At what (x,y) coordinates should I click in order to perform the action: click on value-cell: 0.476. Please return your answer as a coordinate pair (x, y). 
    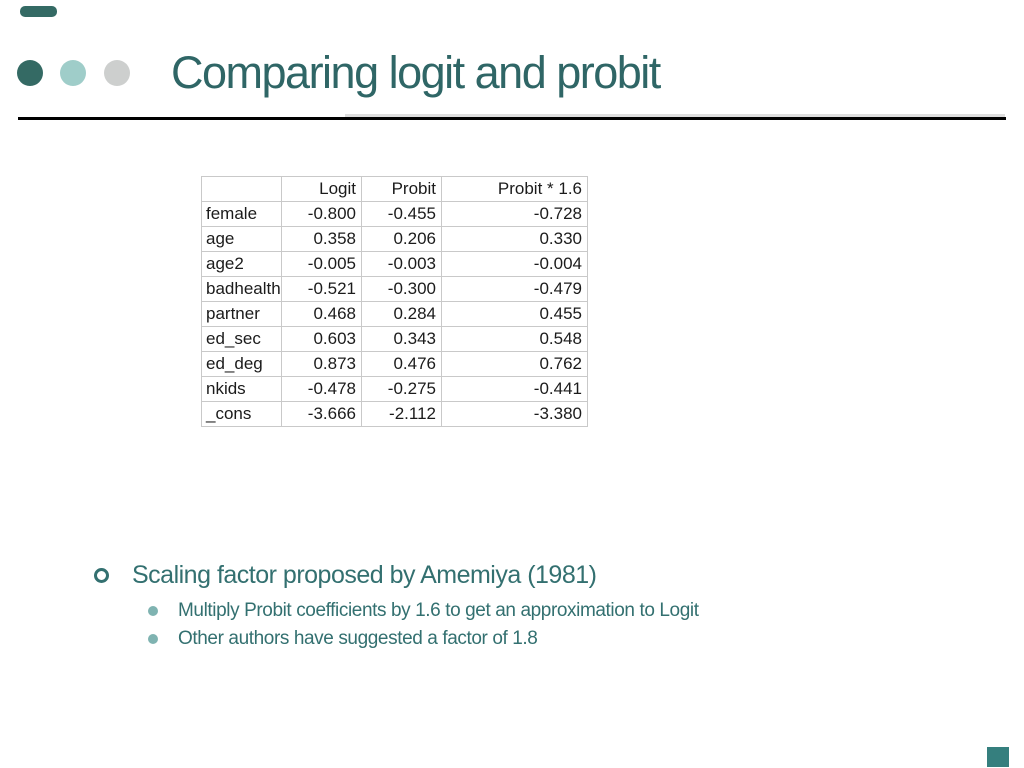
    Looking at the image, I should click on (401, 364).